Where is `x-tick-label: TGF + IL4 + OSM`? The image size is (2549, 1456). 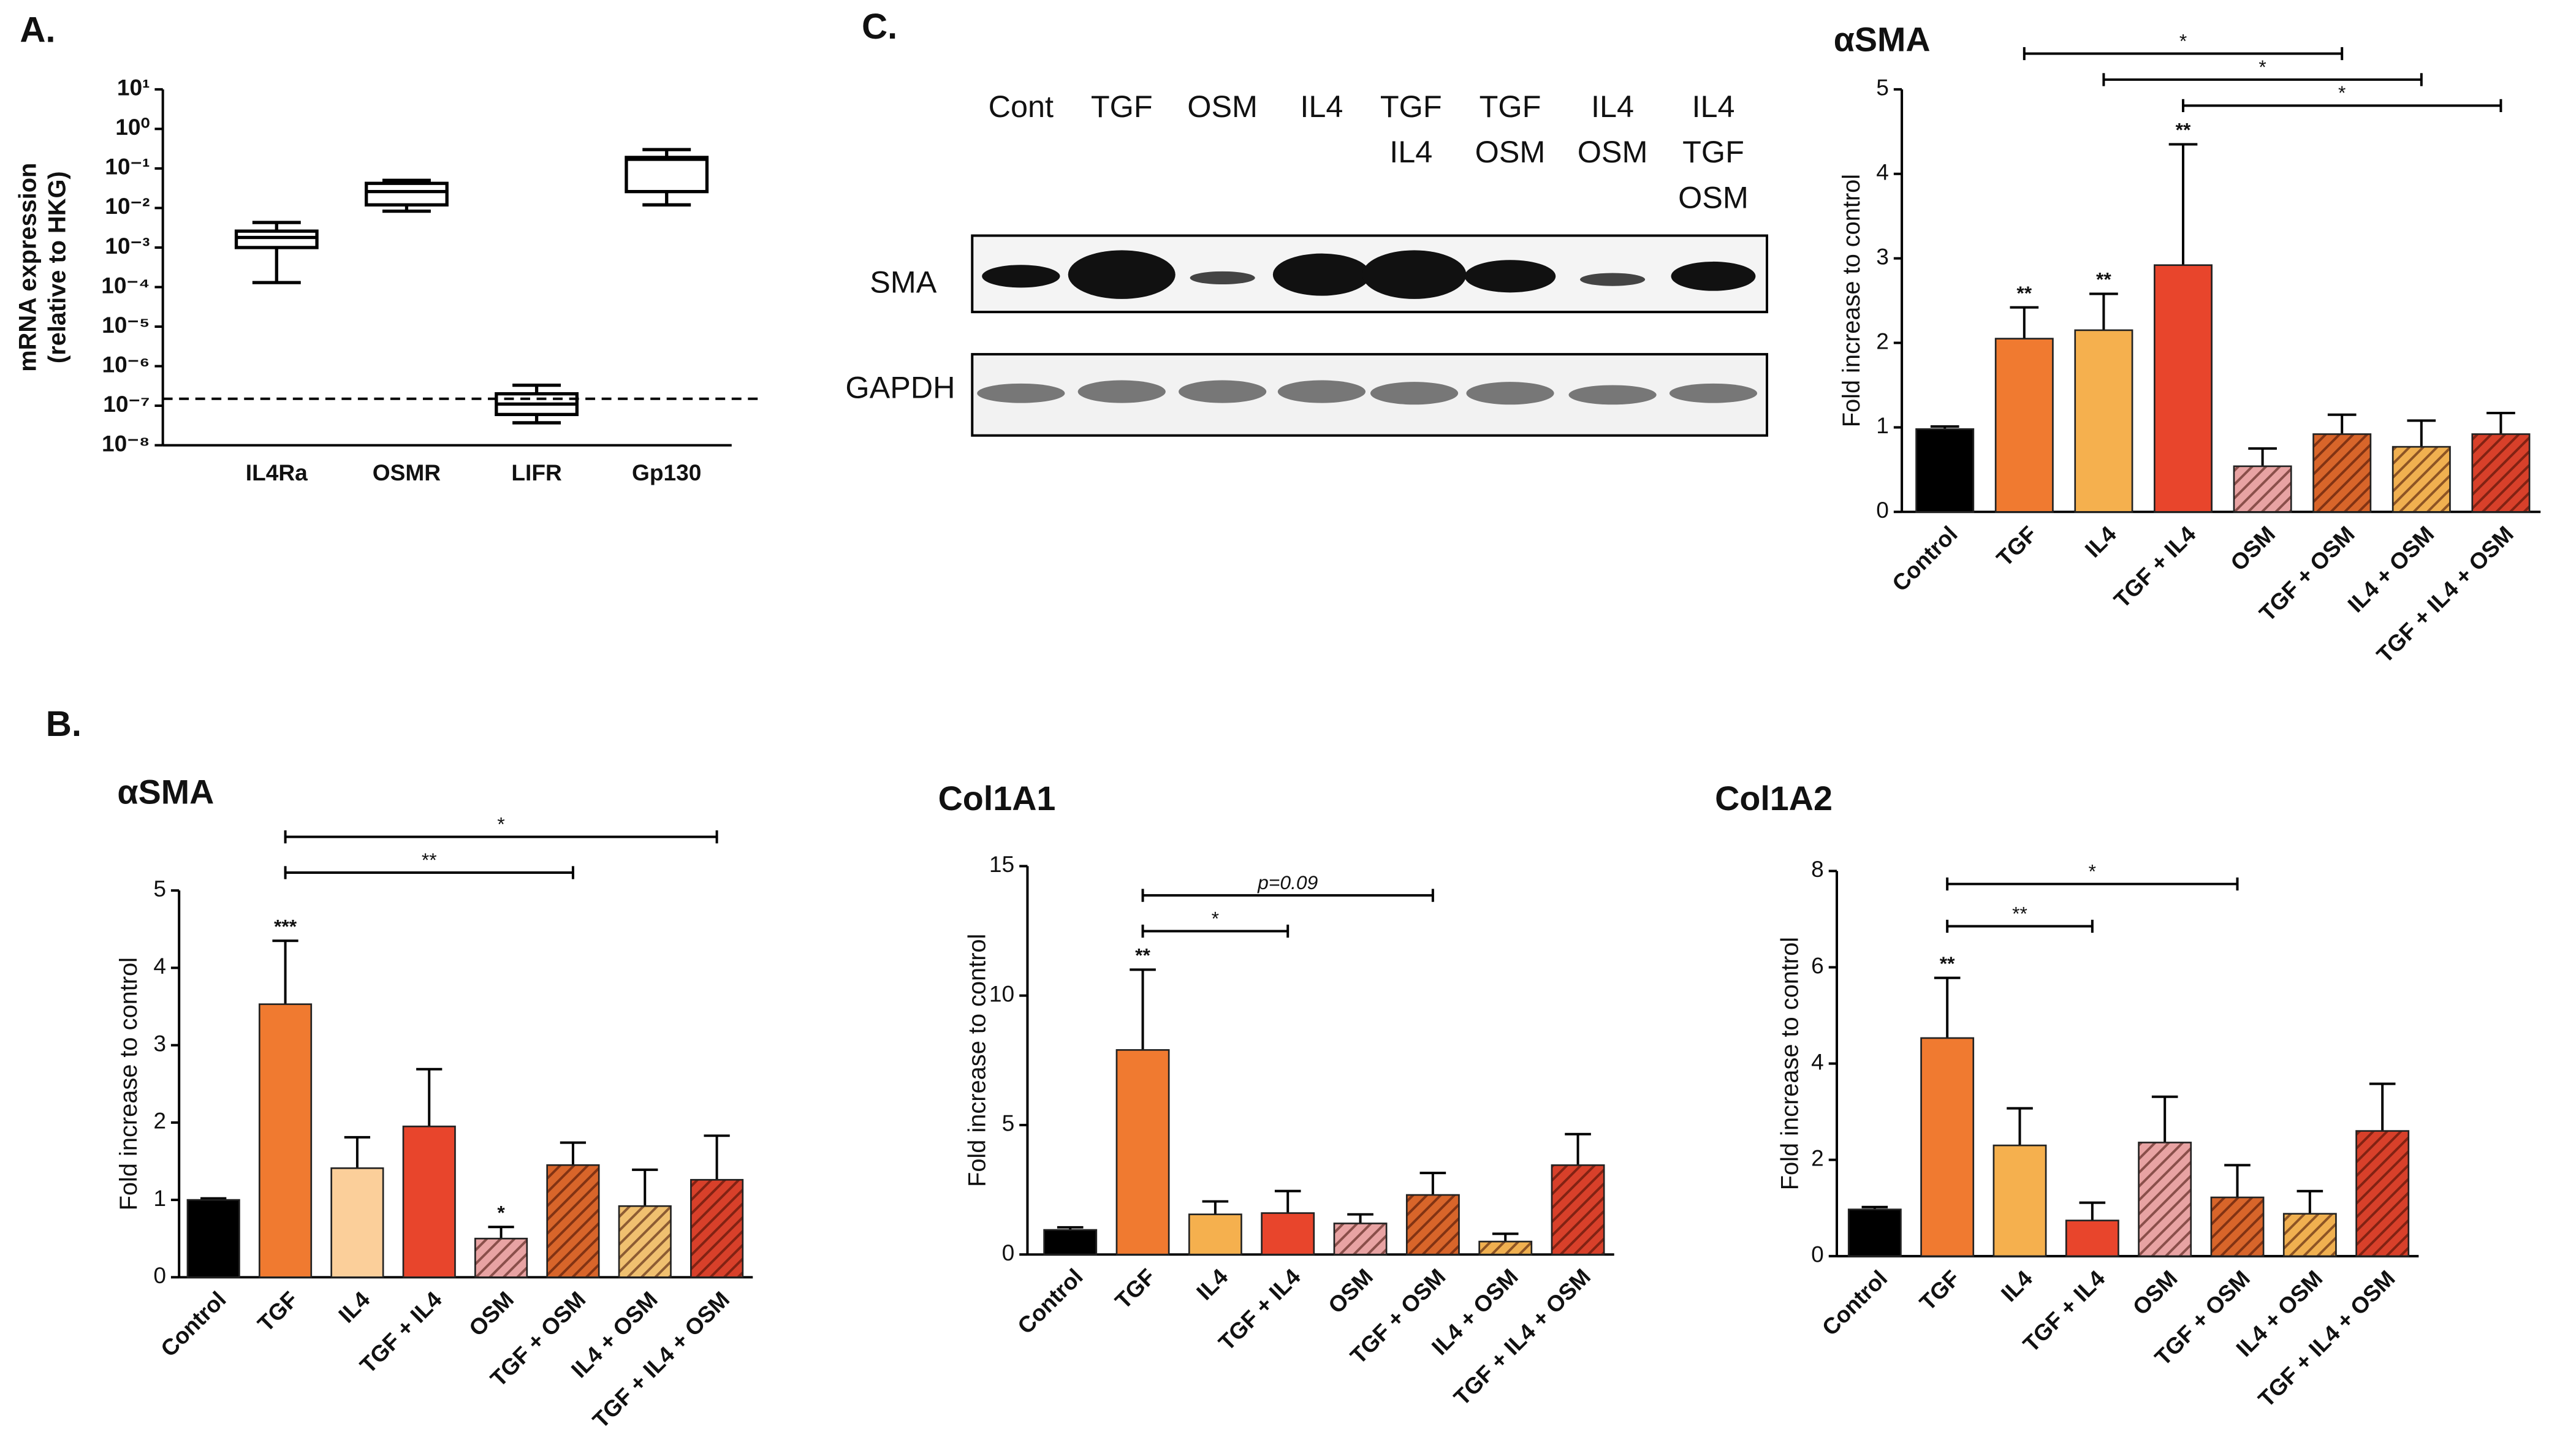 x-tick-label: TGF + IL4 + OSM is located at coordinates (661, 1359).